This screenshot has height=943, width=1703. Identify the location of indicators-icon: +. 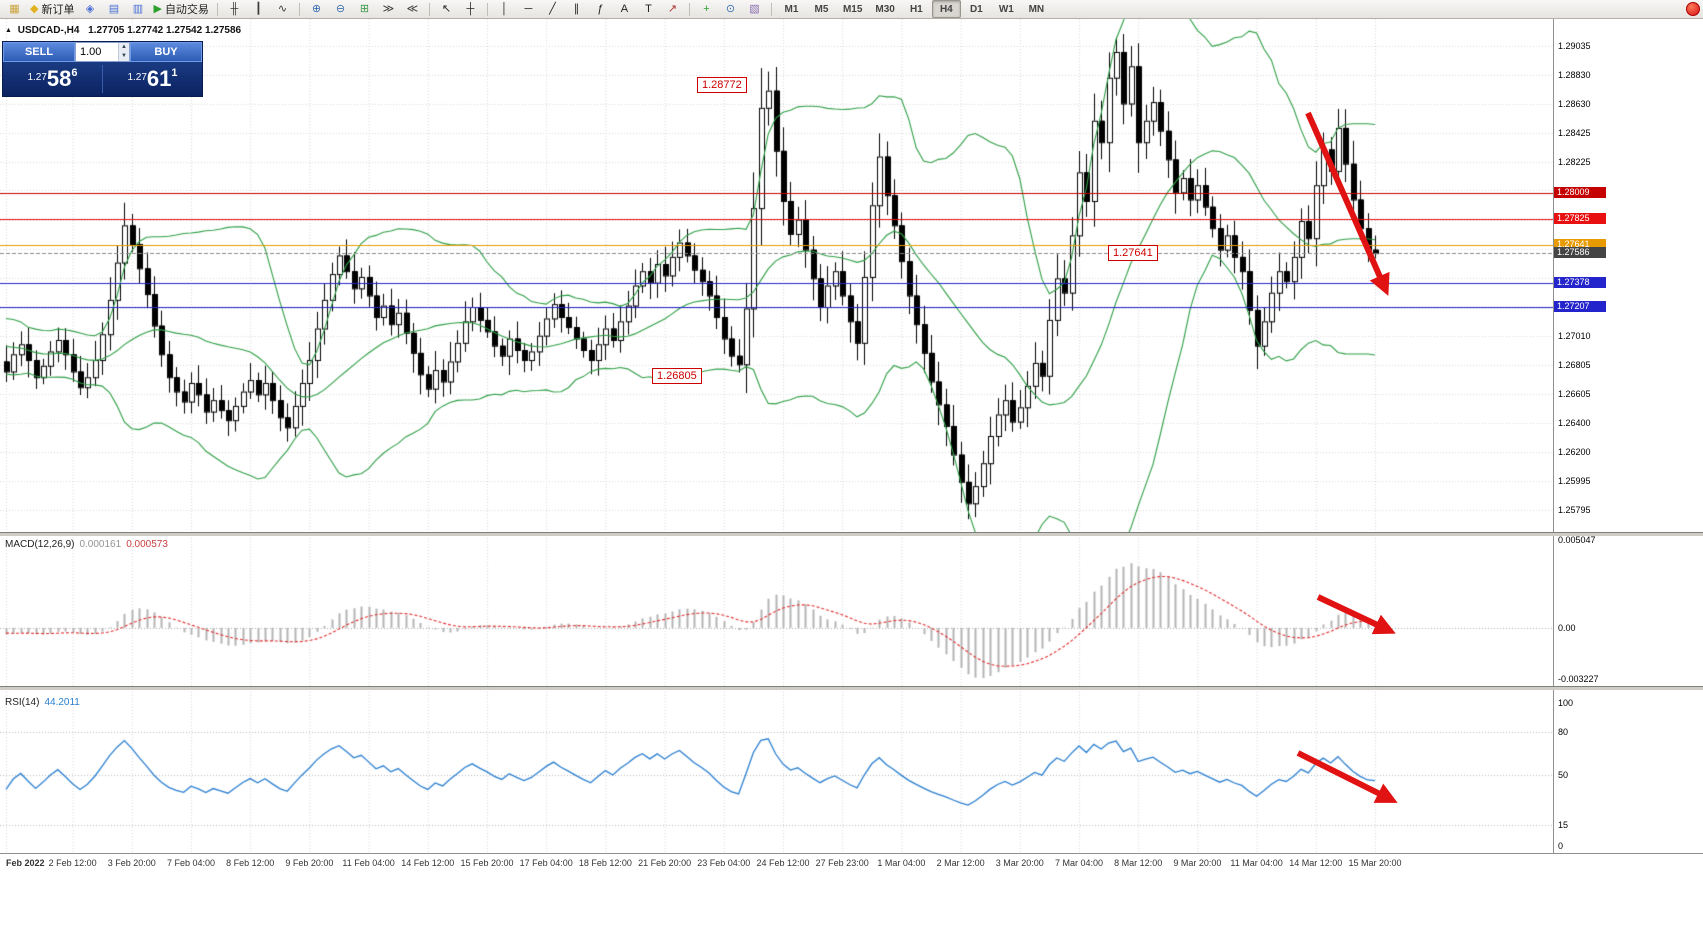
(706, 9).